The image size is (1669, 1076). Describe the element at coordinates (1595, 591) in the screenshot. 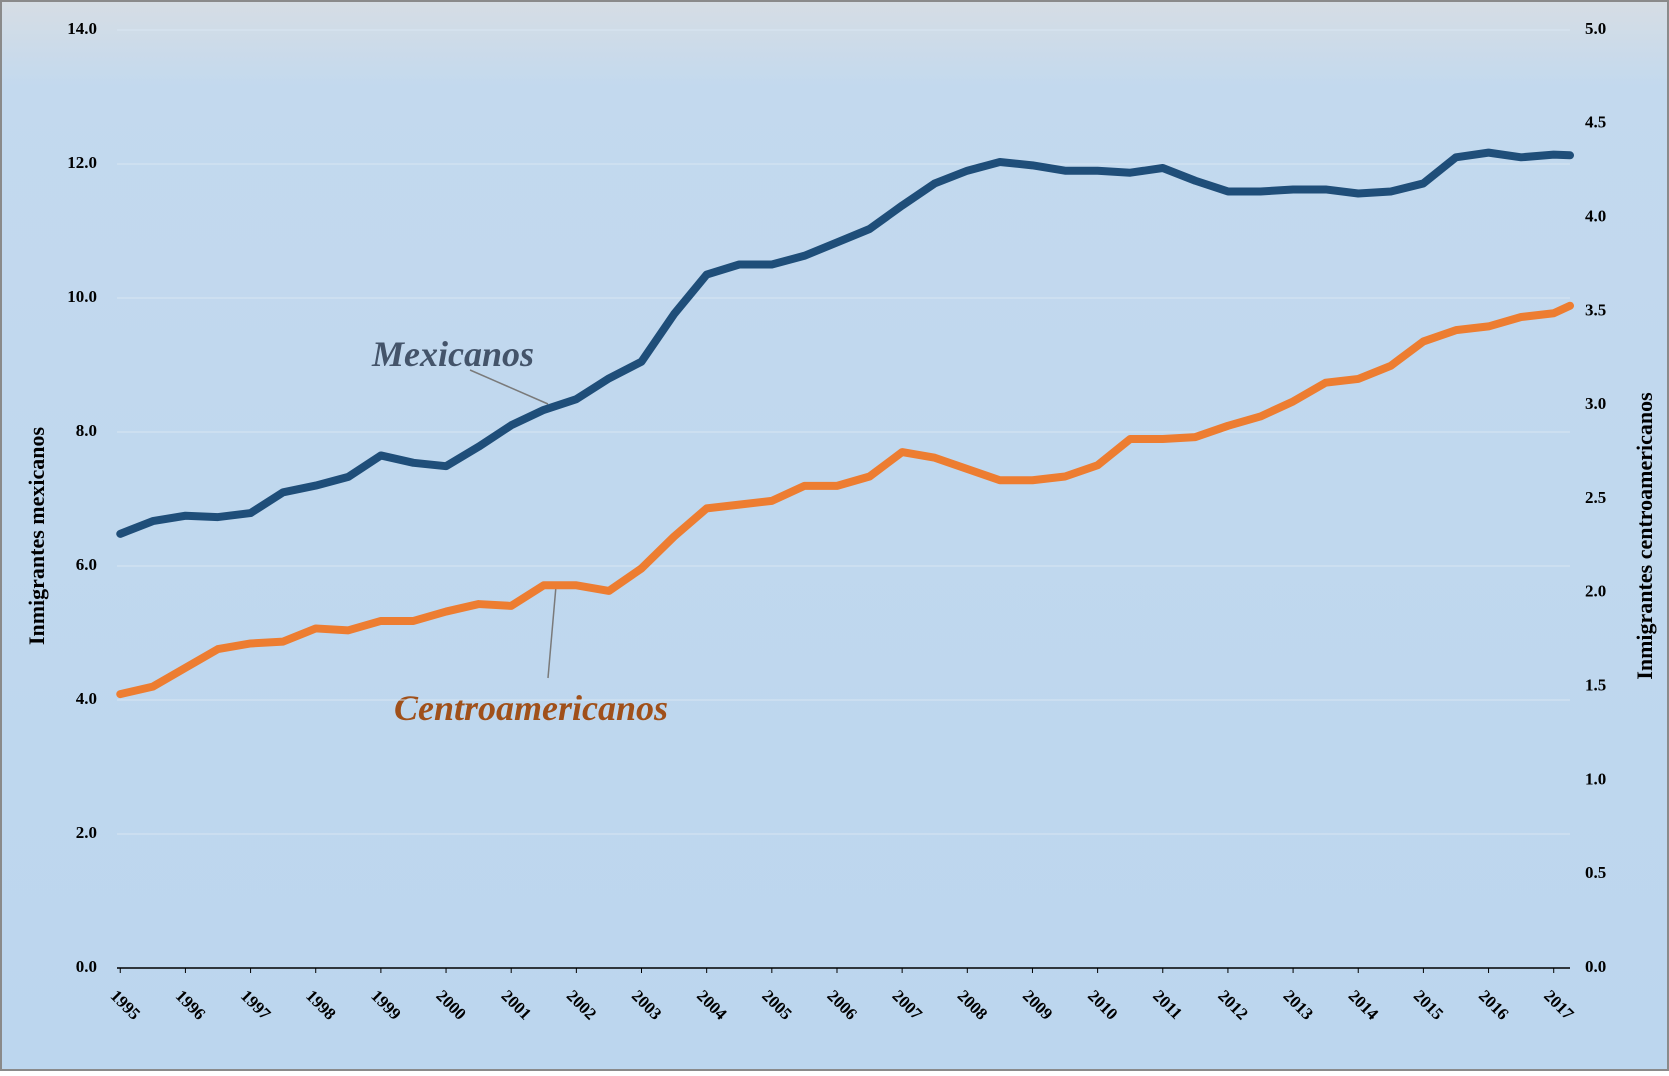

I see `y2-tick-label: 2.0` at that location.